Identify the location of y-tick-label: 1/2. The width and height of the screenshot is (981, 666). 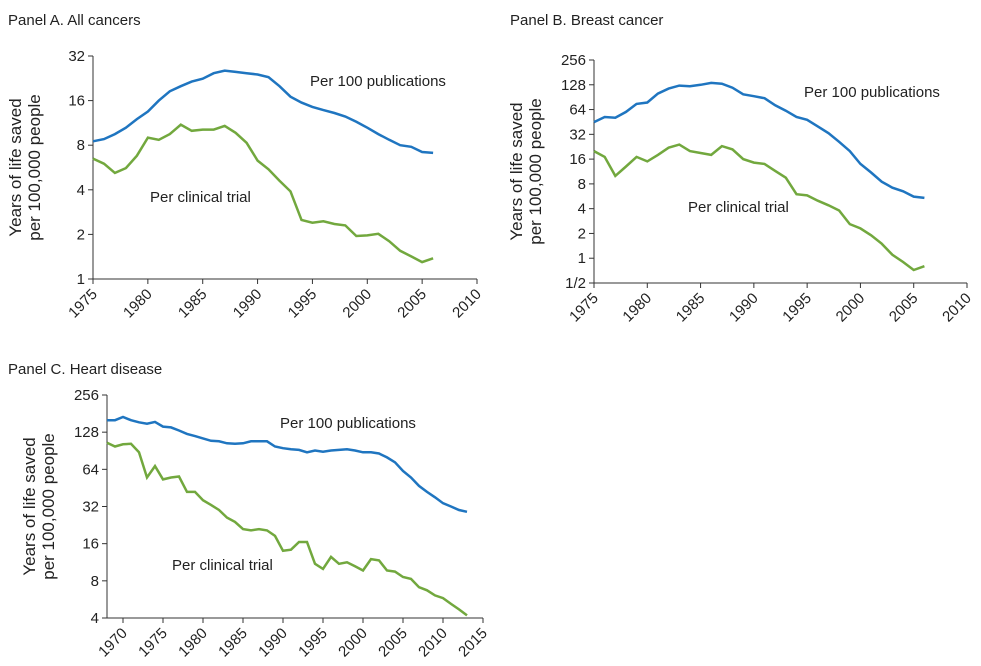
(575, 283).